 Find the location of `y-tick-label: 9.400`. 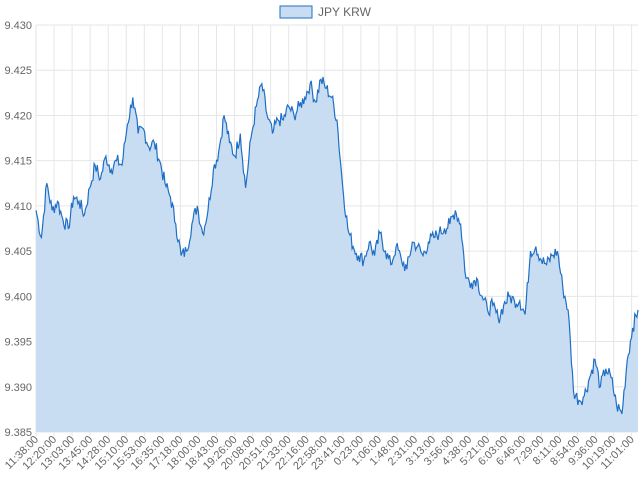

y-tick-label: 9.400 is located at coordinates (18, 297).